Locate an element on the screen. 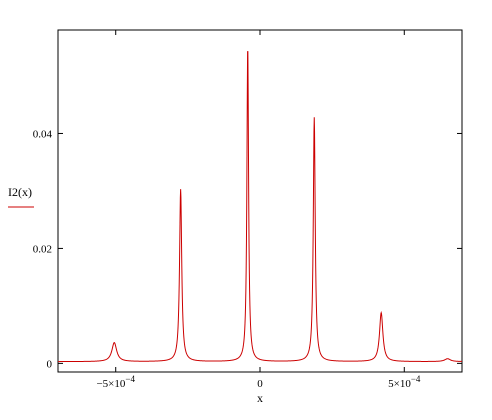 The height and width of the screenshot is (420, 492). y-tick-label: 0.02 is located at coordinates (42, 249).